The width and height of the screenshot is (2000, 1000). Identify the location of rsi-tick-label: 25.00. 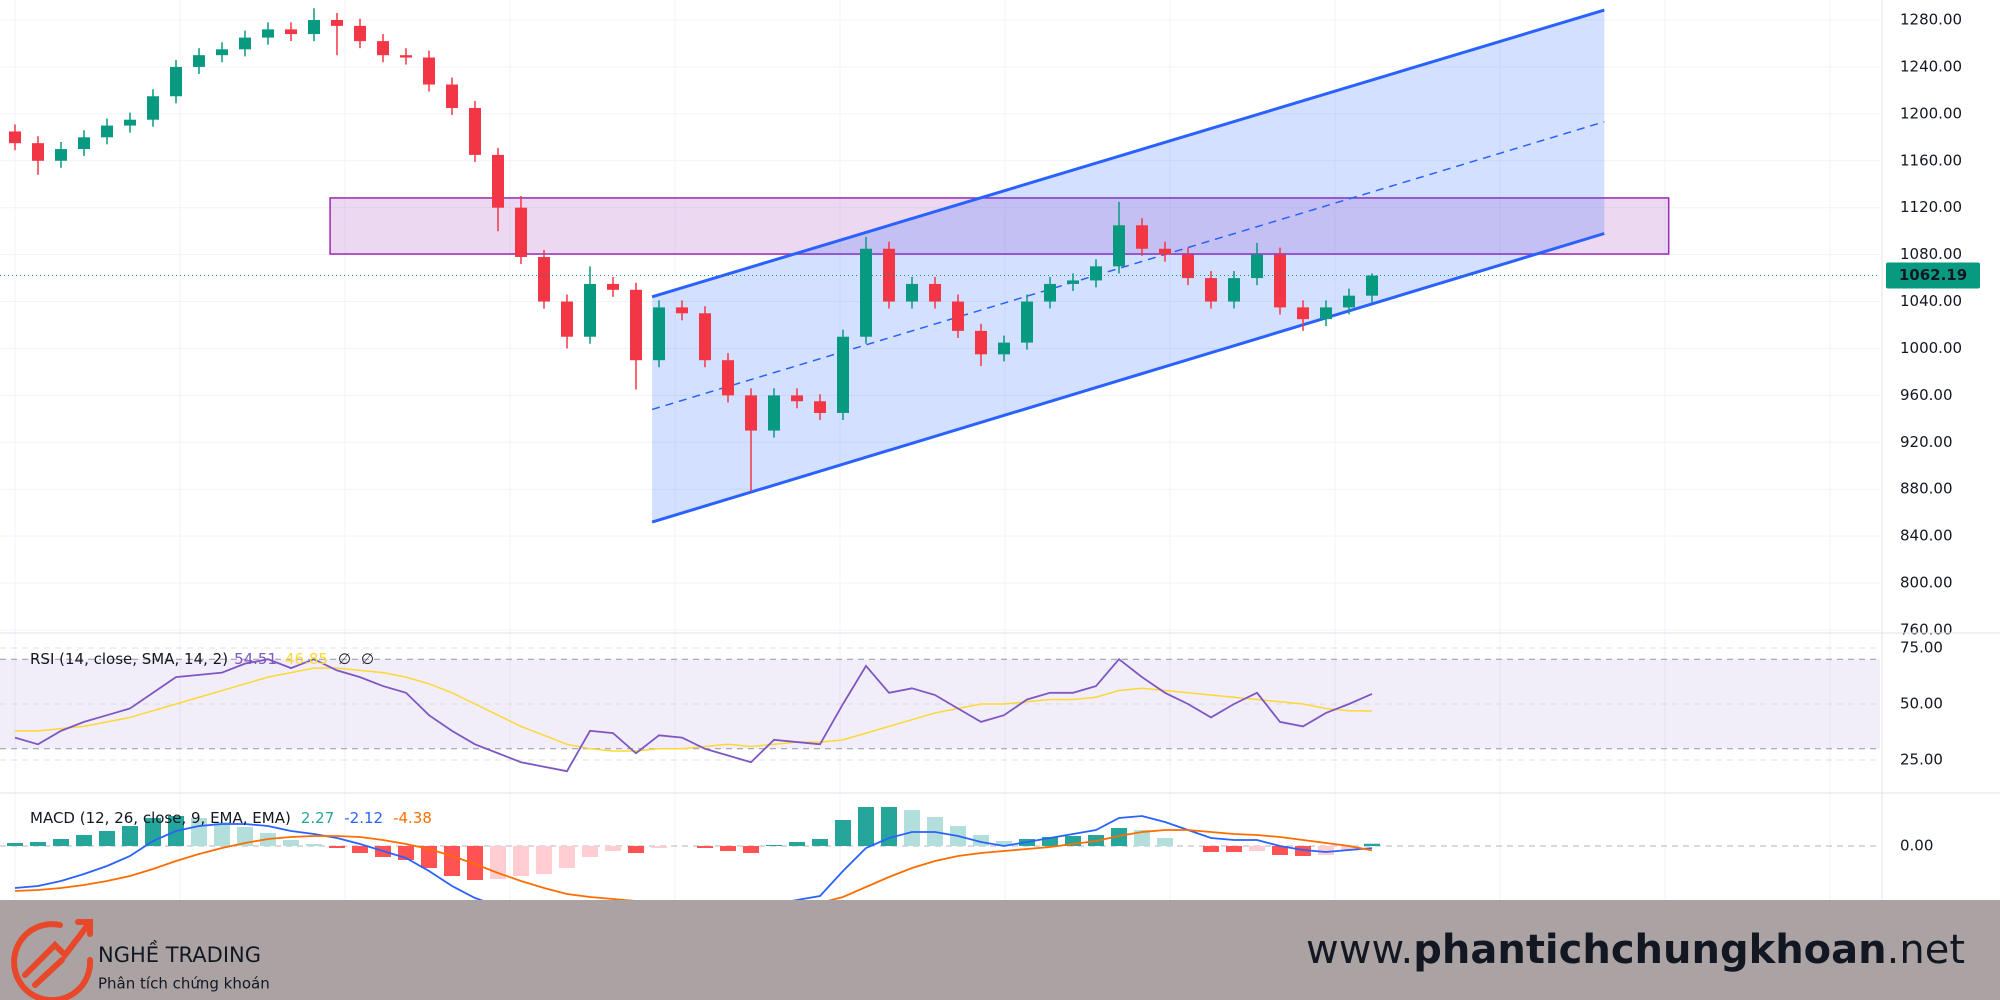
(1921, 759).